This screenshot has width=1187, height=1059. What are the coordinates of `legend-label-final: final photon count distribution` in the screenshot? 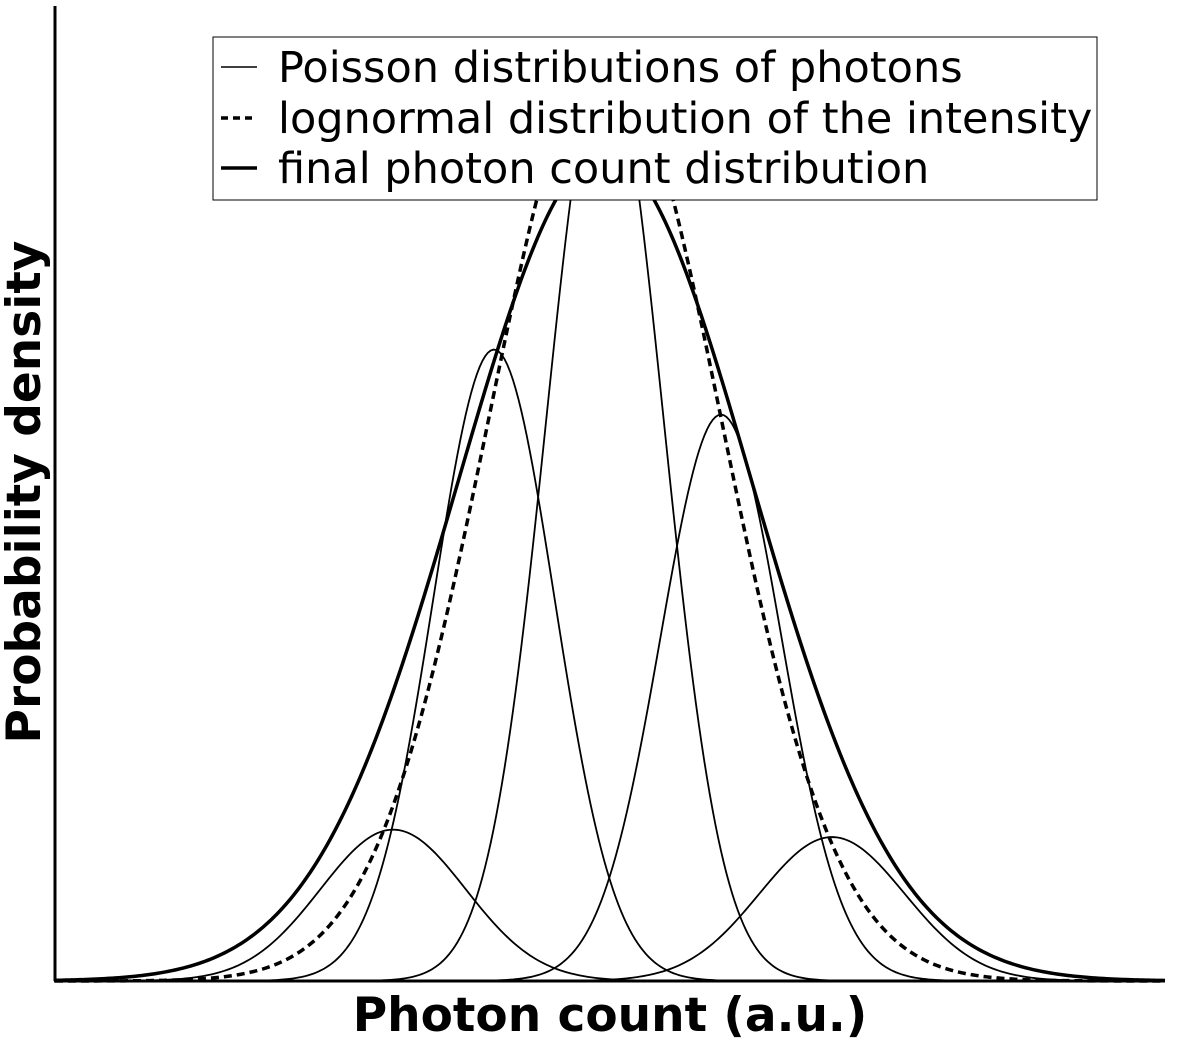 It's located at (603, 169).